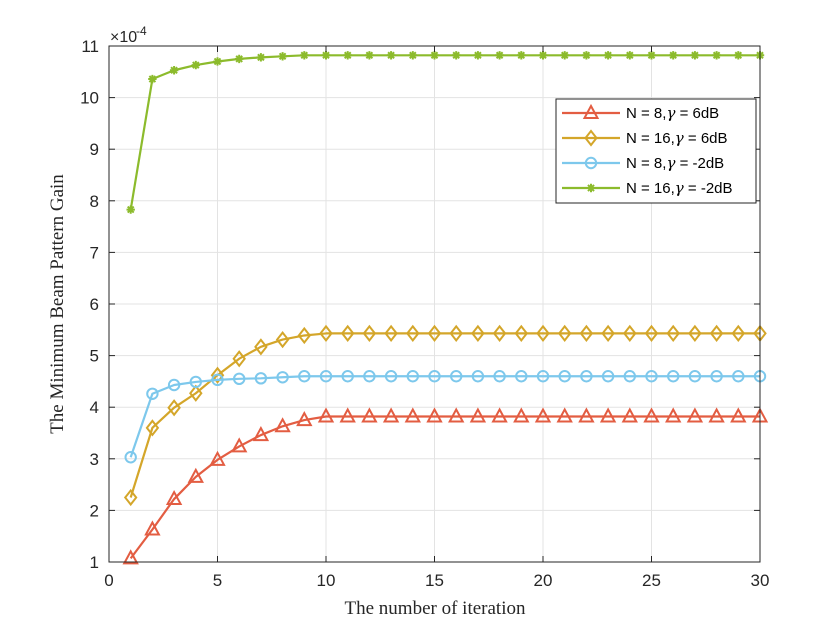  What do you see at coordinates (326, 580) in the screenshot?
I see `x-tick-label: 10` at bounding box center [326, 580].